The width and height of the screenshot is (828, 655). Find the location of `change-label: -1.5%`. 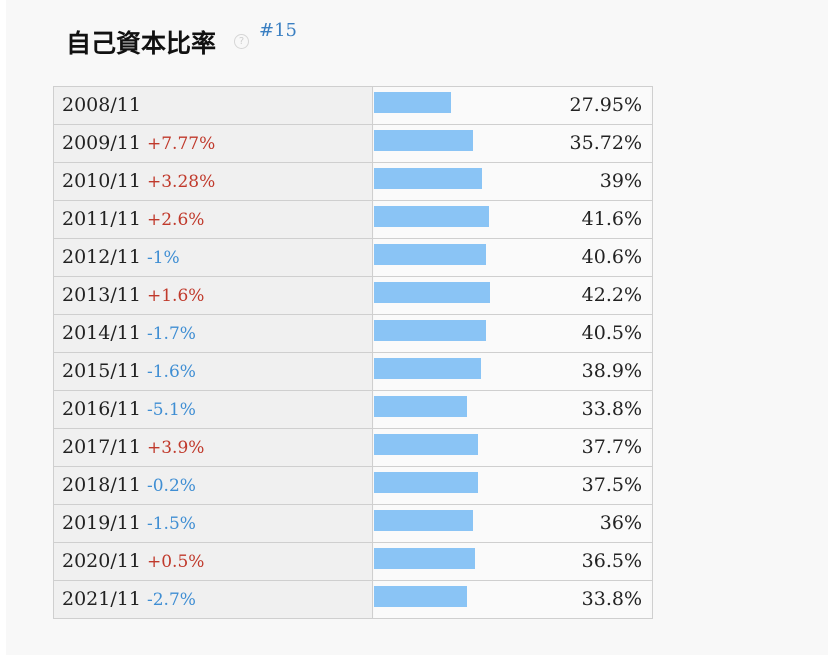

change-label: -1.5% is located at coordinates (171, 524).